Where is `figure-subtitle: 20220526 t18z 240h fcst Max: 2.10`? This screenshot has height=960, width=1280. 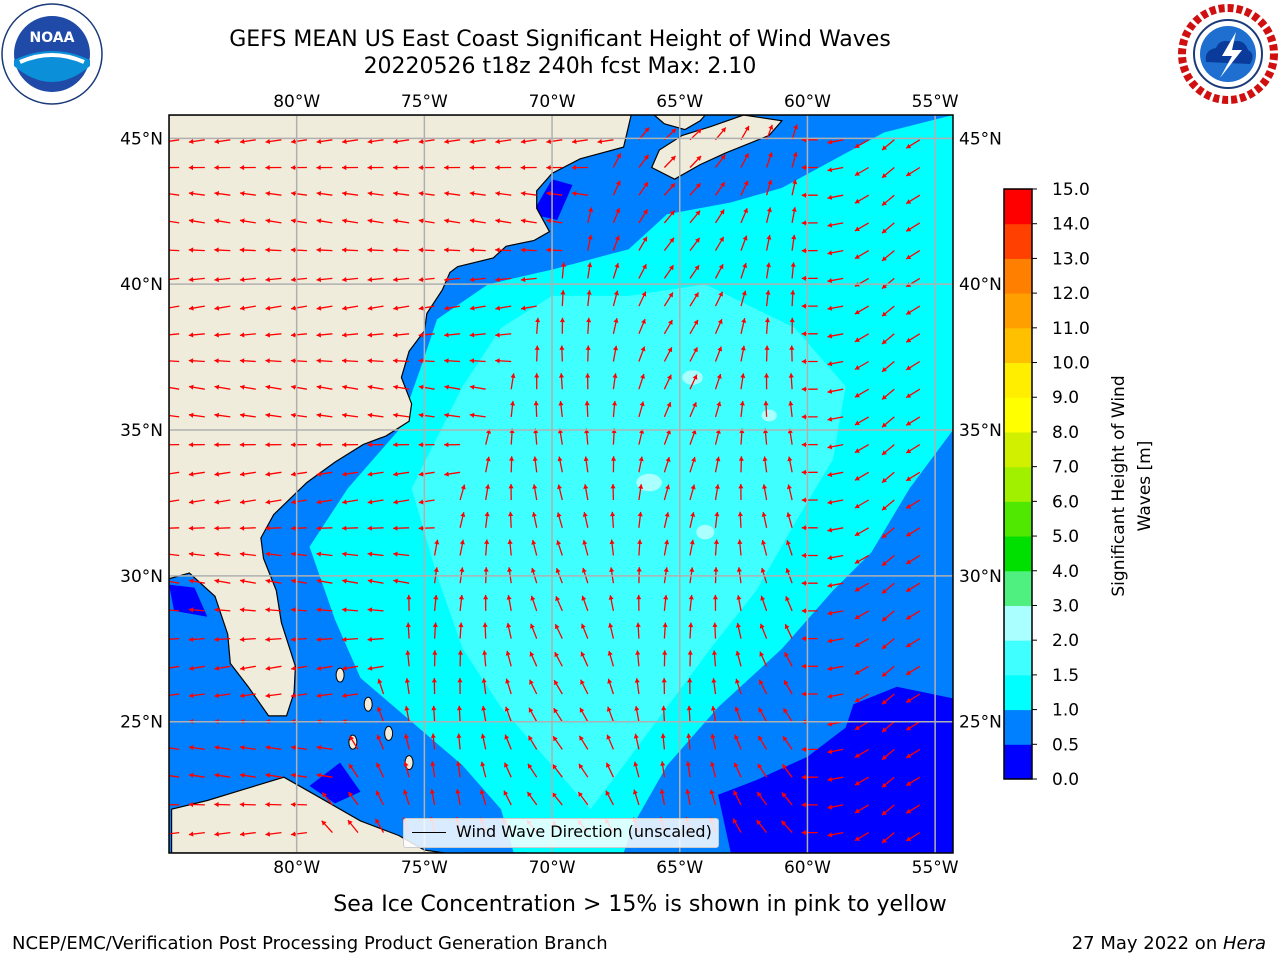
figure-subtitle: 20220526 t18z 240h fcst Max: 2.10 is located at coordinates (560, 66).